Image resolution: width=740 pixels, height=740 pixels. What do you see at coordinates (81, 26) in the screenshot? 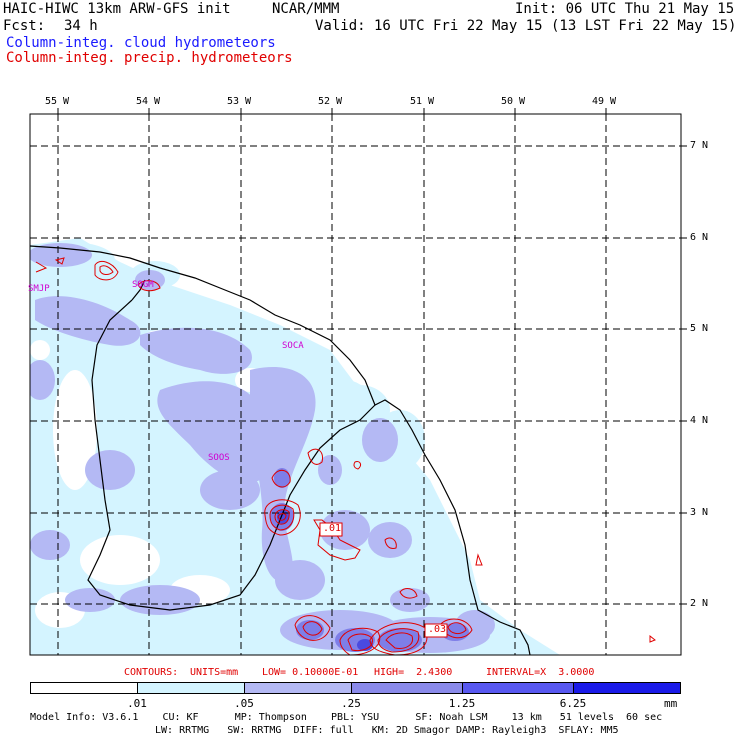
I see `forecast-hours: 34 h` at bounding box center [81, 26].